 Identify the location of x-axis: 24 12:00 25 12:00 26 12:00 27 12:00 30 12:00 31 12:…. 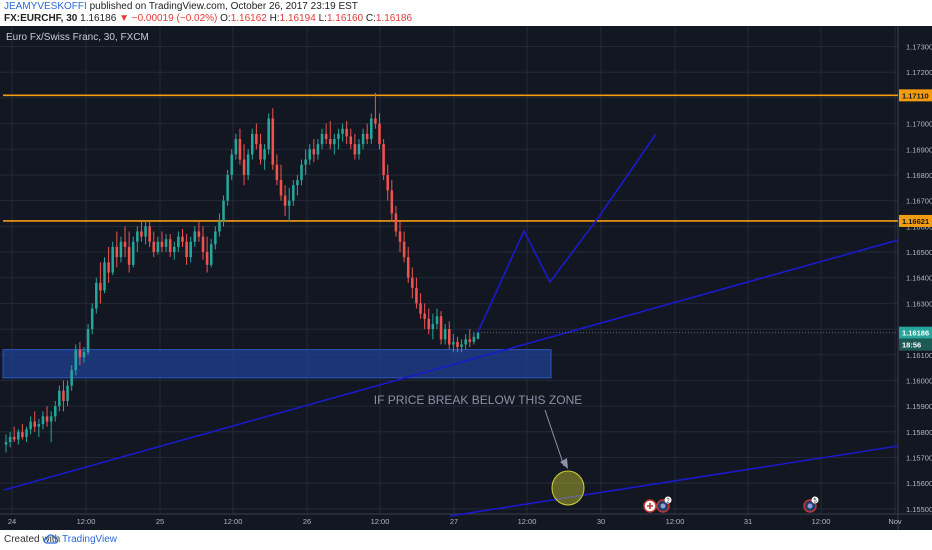
(455, 521).